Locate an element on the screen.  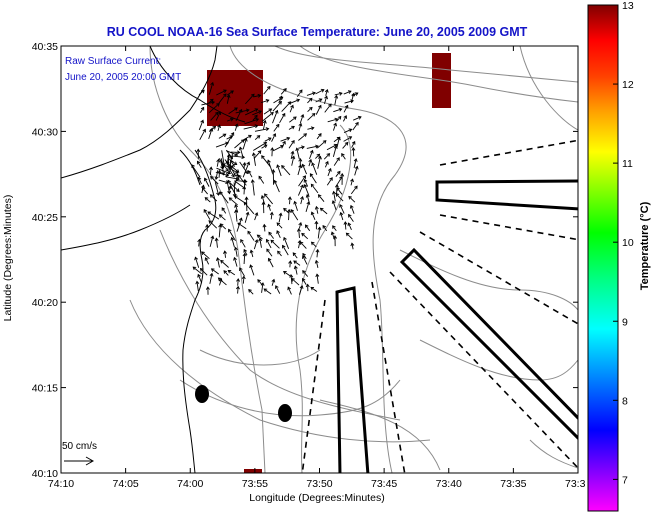
nearshore-warm-patch is located at coordinates (235, 98).